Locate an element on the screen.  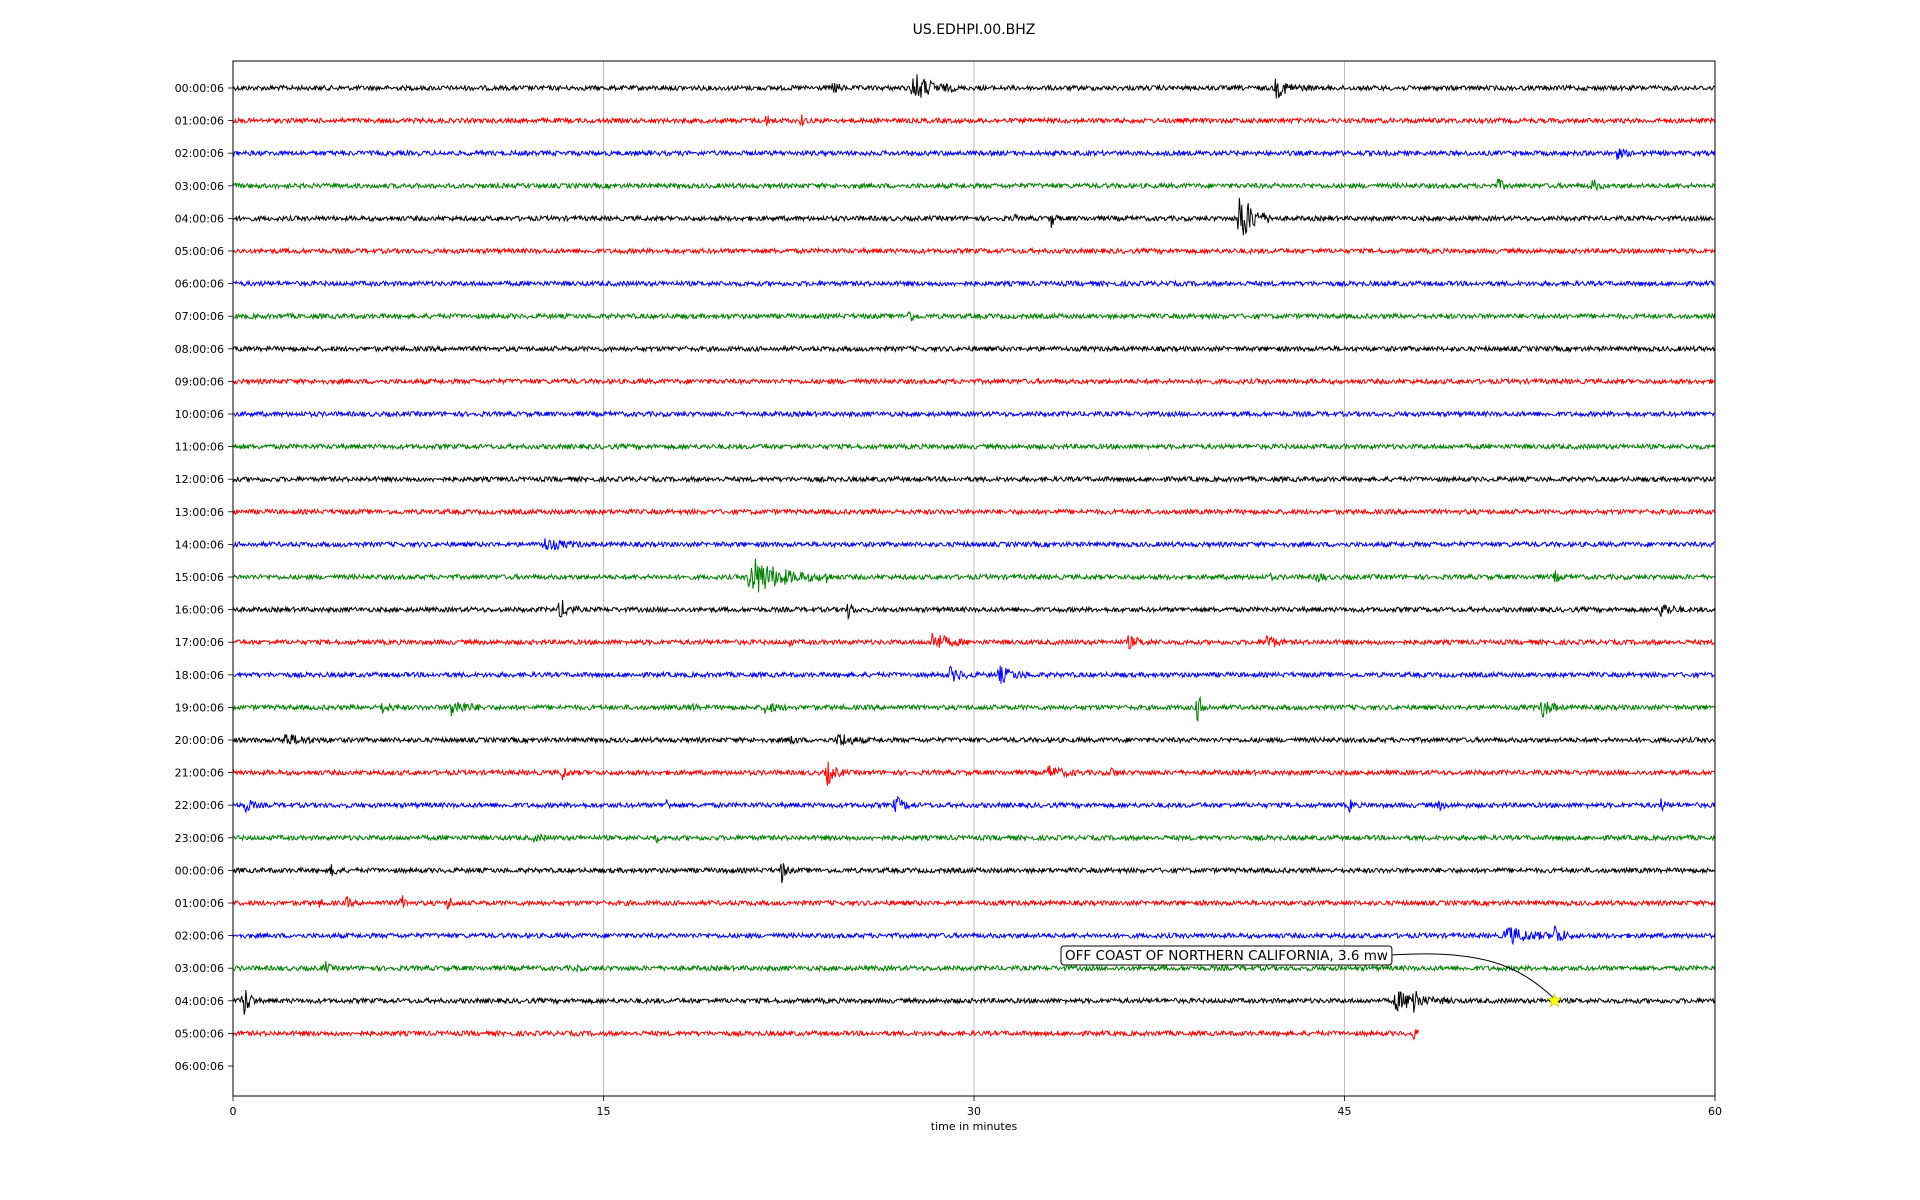
y-tick-label-26: 02:00:06 is located at coordinates (199, 936).